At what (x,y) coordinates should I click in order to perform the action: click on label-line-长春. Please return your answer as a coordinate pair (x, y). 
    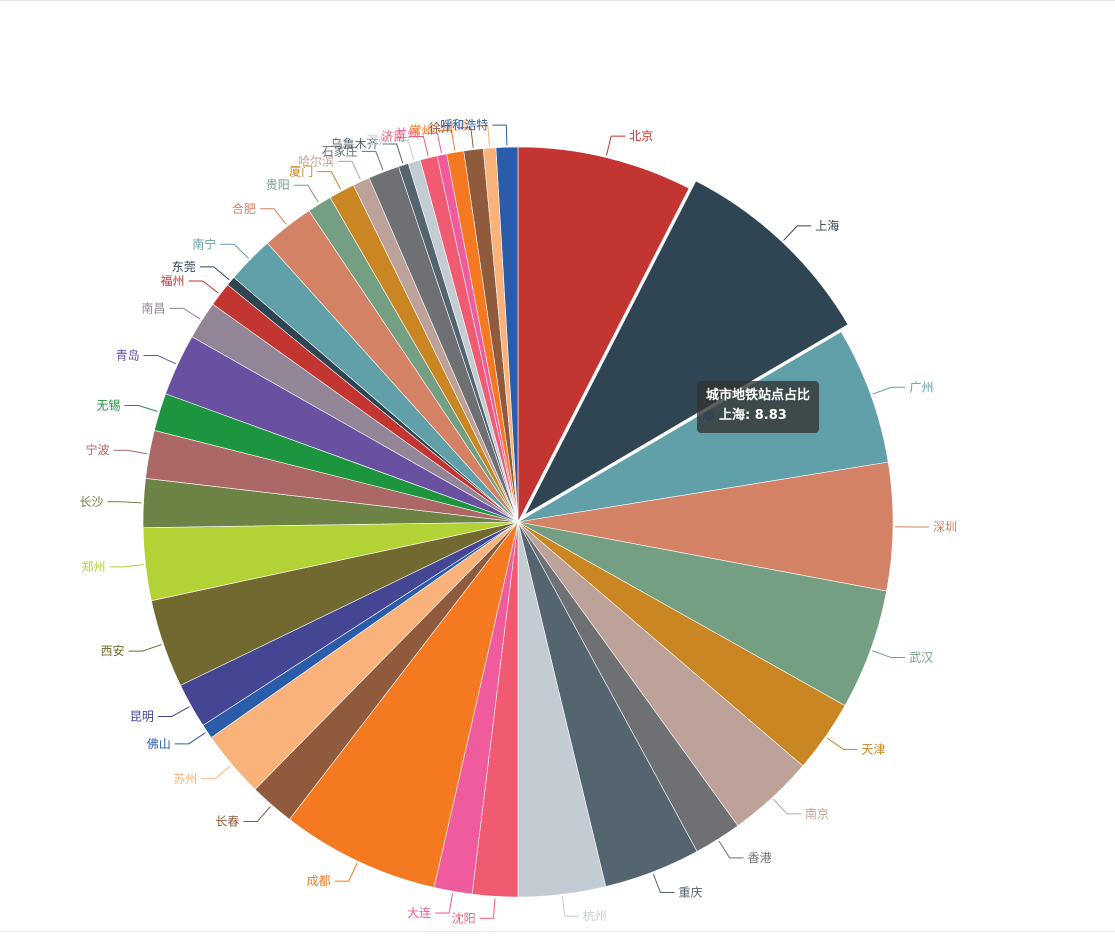
    Looking at the image, I should click on (256, 813).